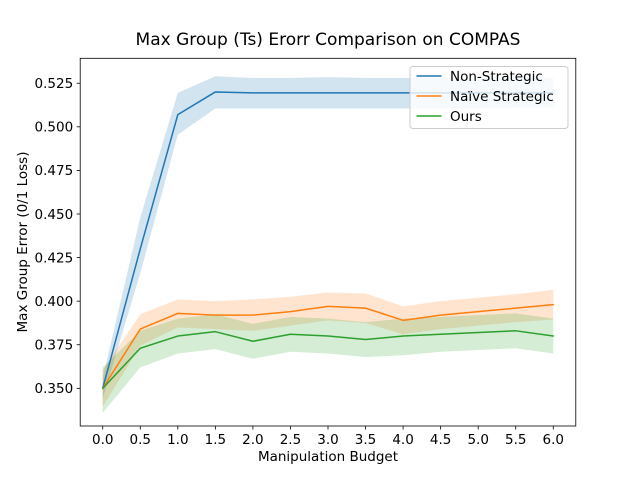 The height and width of the screenshot is (480, 640). What do you see at coordinates (54, 302) in the screenshot?
I see `y-tick-label: 0.400` at bounding box center [54, 302].